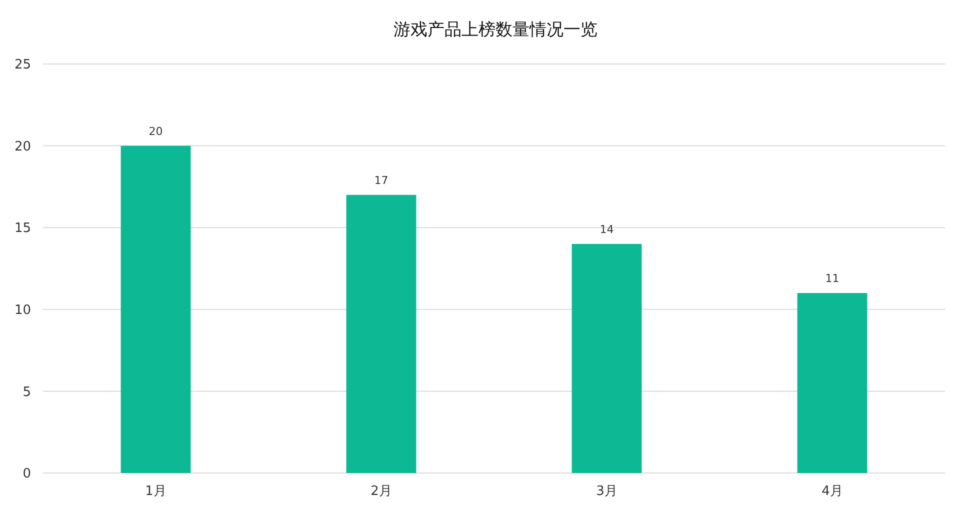  Describe the element at coordinates (832, 491) in the screenshot. I see `x-tick-label: 4月` at that location.